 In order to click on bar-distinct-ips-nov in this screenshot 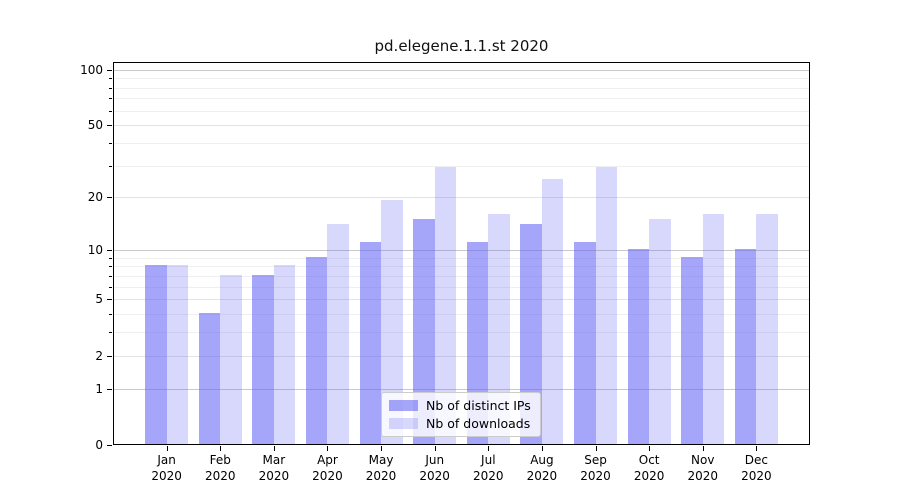, I will do `click(692, 350)`.